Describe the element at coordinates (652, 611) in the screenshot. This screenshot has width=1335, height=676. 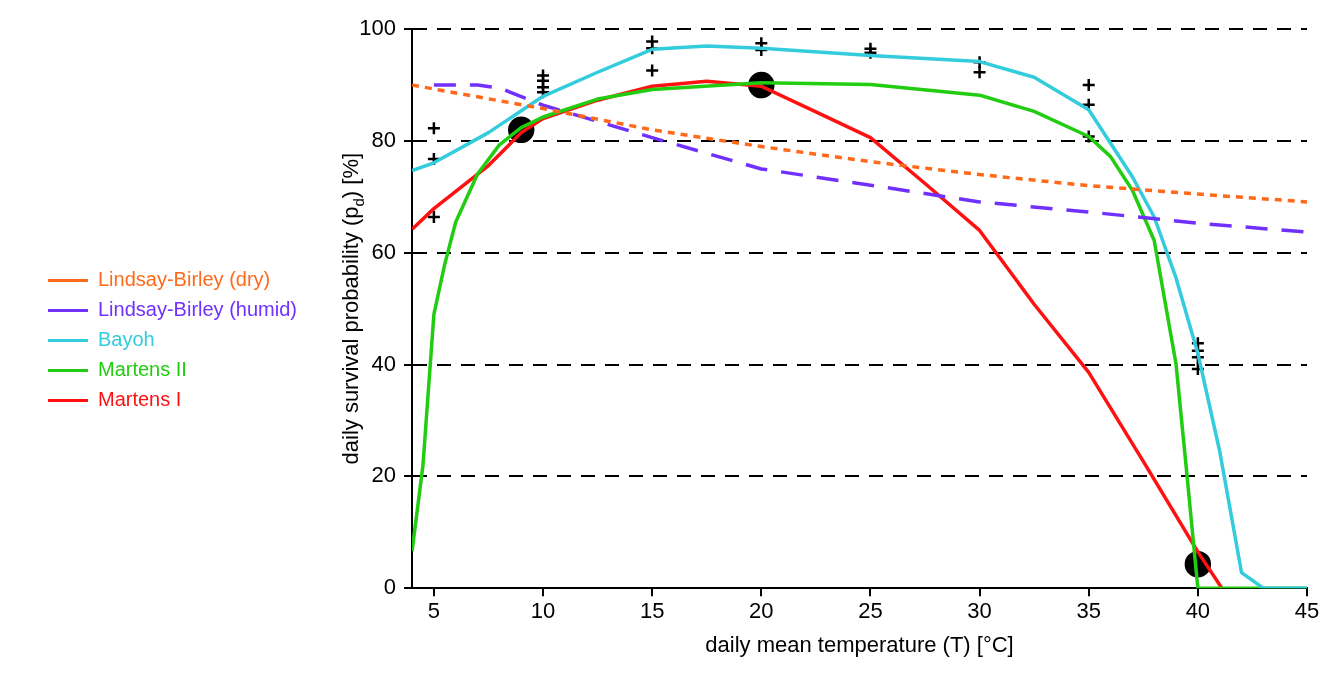
I see `x-tick-label: 15` at that location.